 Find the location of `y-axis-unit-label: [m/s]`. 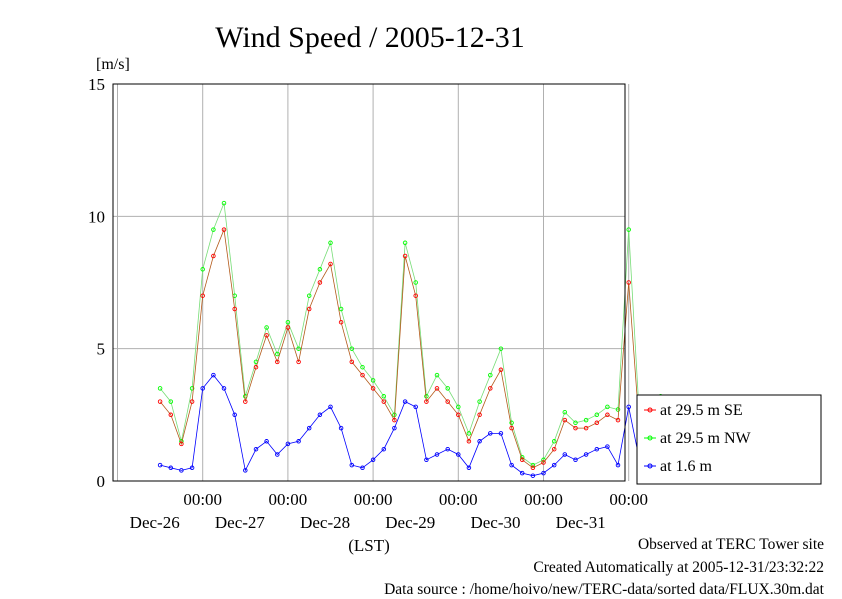

y-axis-unit-label: [m/s] is located at coordinates (113, 64).